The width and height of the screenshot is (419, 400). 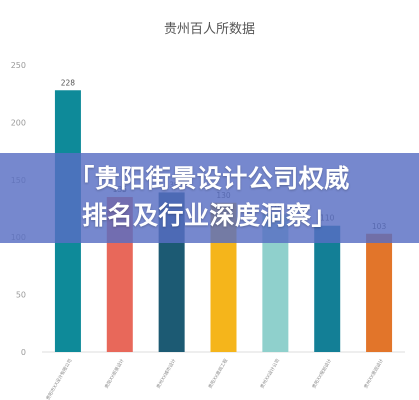 What do you see at coordinates (166, 373) in the screenshot?
I see `x-tick-label: 贵州XX城市设计` at bounding box center [166, 373].